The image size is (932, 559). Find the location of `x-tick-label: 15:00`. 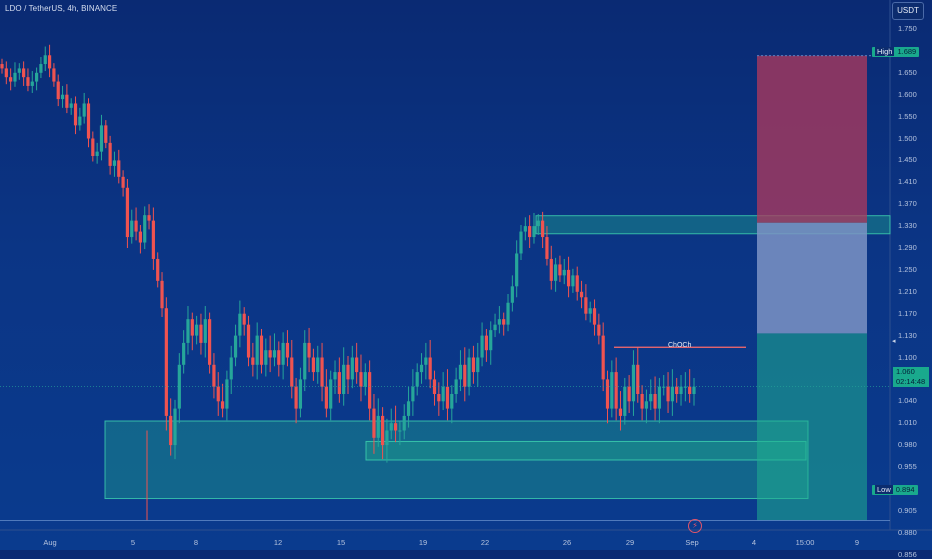

x-tick-label: 15:00 is located at coordinates (805, 542).